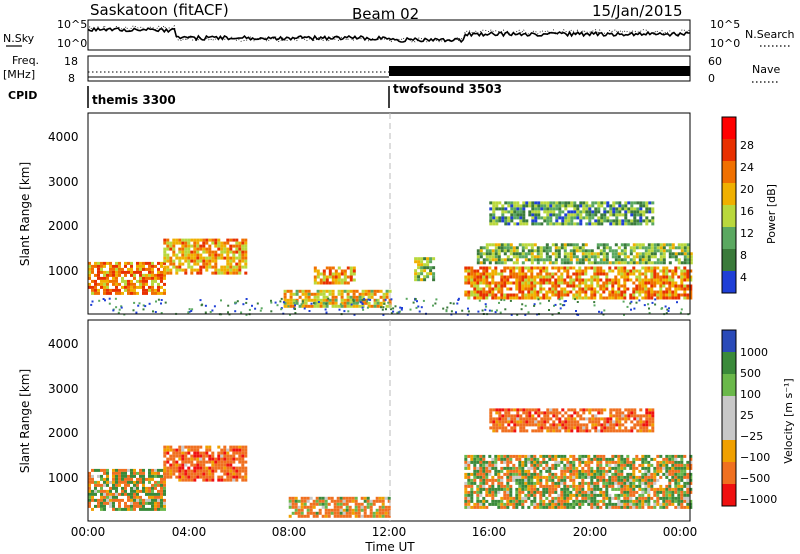 The width and height of the screenshot is (800, 554). I want to click on power-cbar-tick-12: 12, so click(747, 233).